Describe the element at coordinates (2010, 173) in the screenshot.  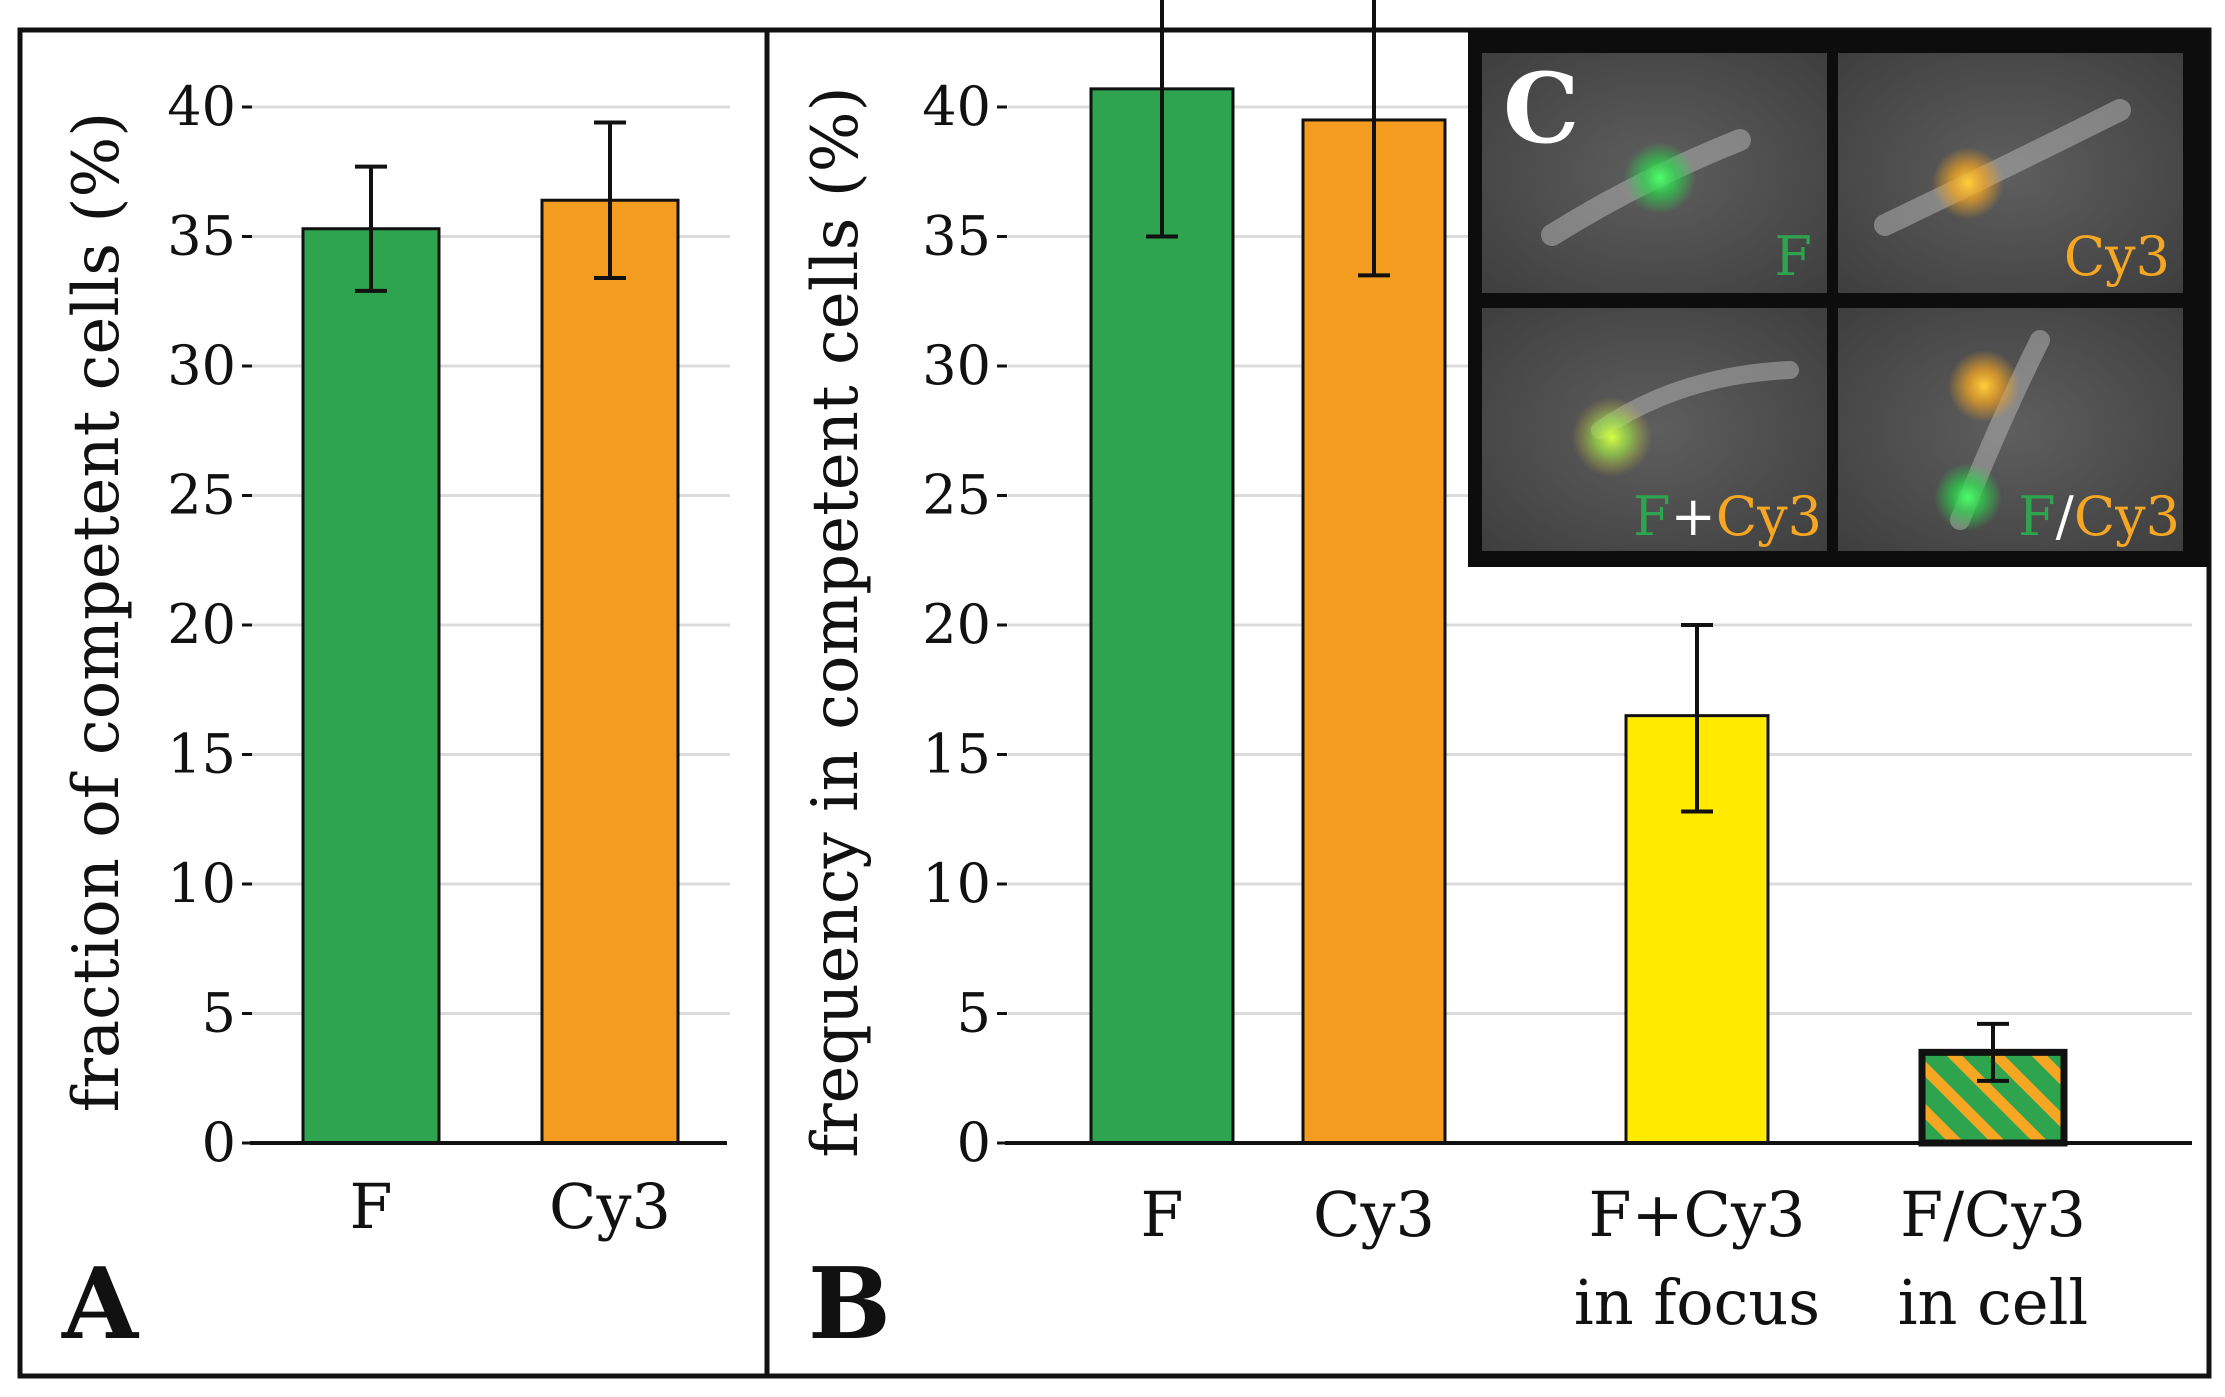
I see `inset-tile-cy3` at that location.